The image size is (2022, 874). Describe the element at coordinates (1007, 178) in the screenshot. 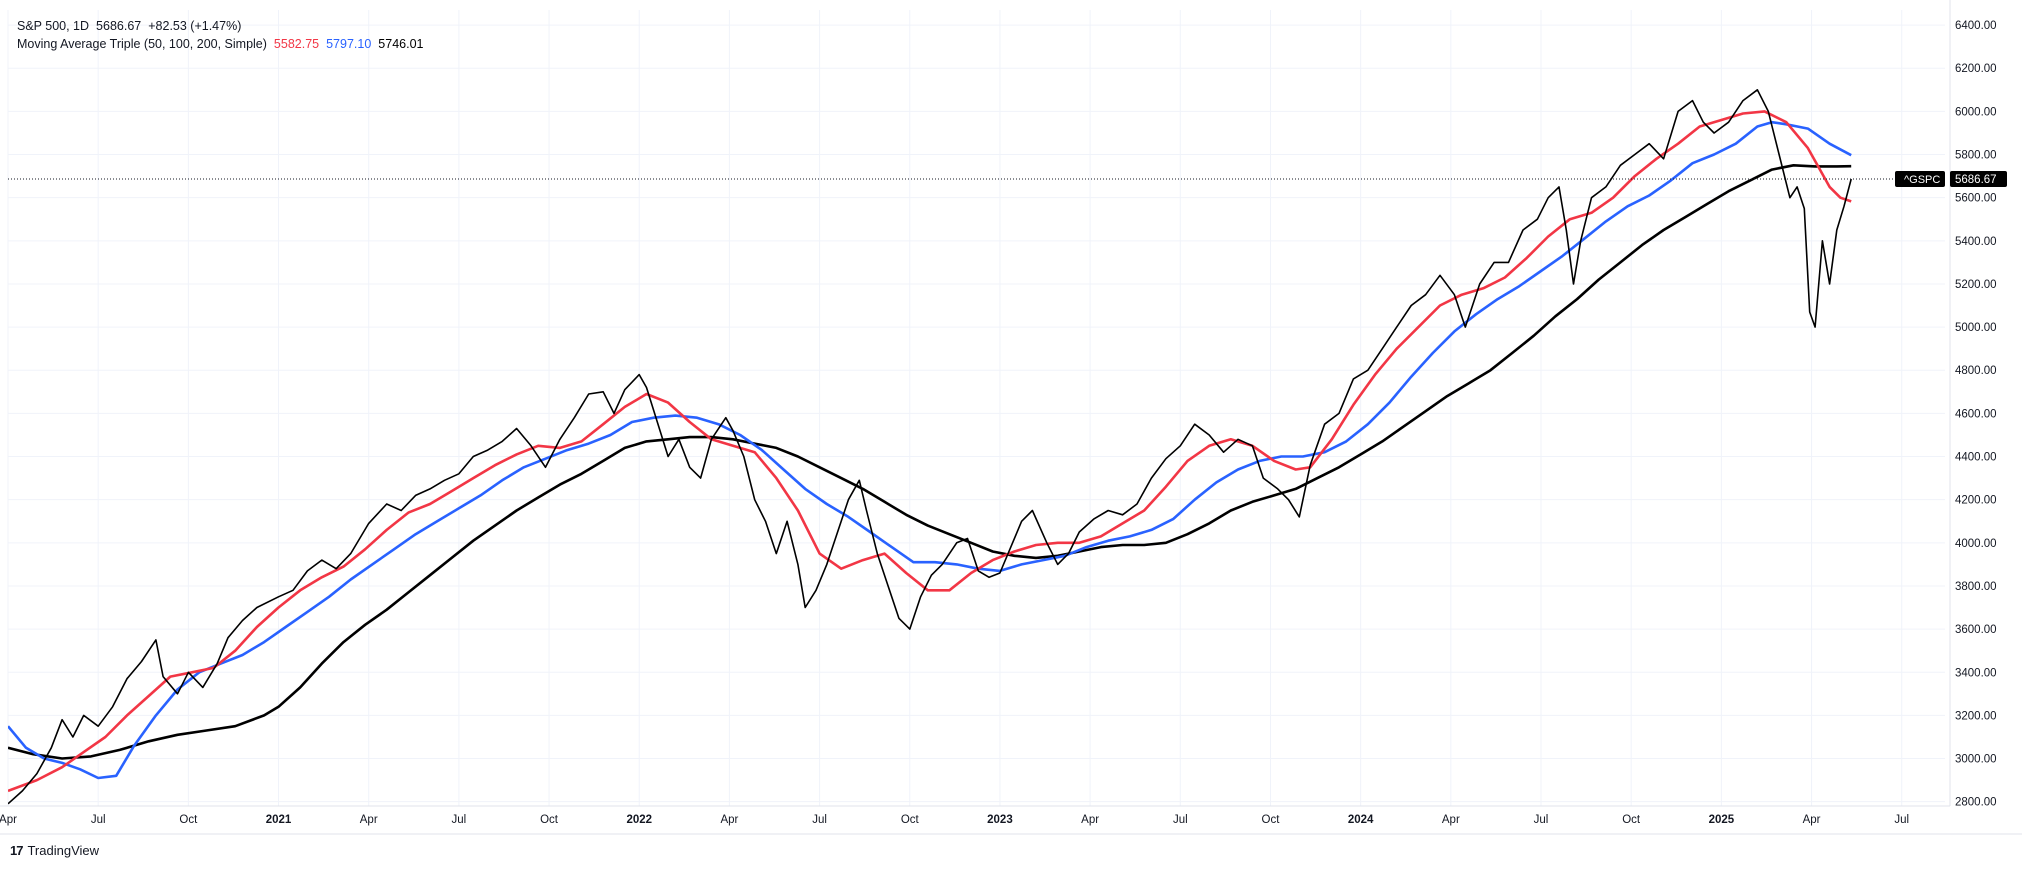

I see `price-tag-layer: ^GSPC 5686.67` at that location.